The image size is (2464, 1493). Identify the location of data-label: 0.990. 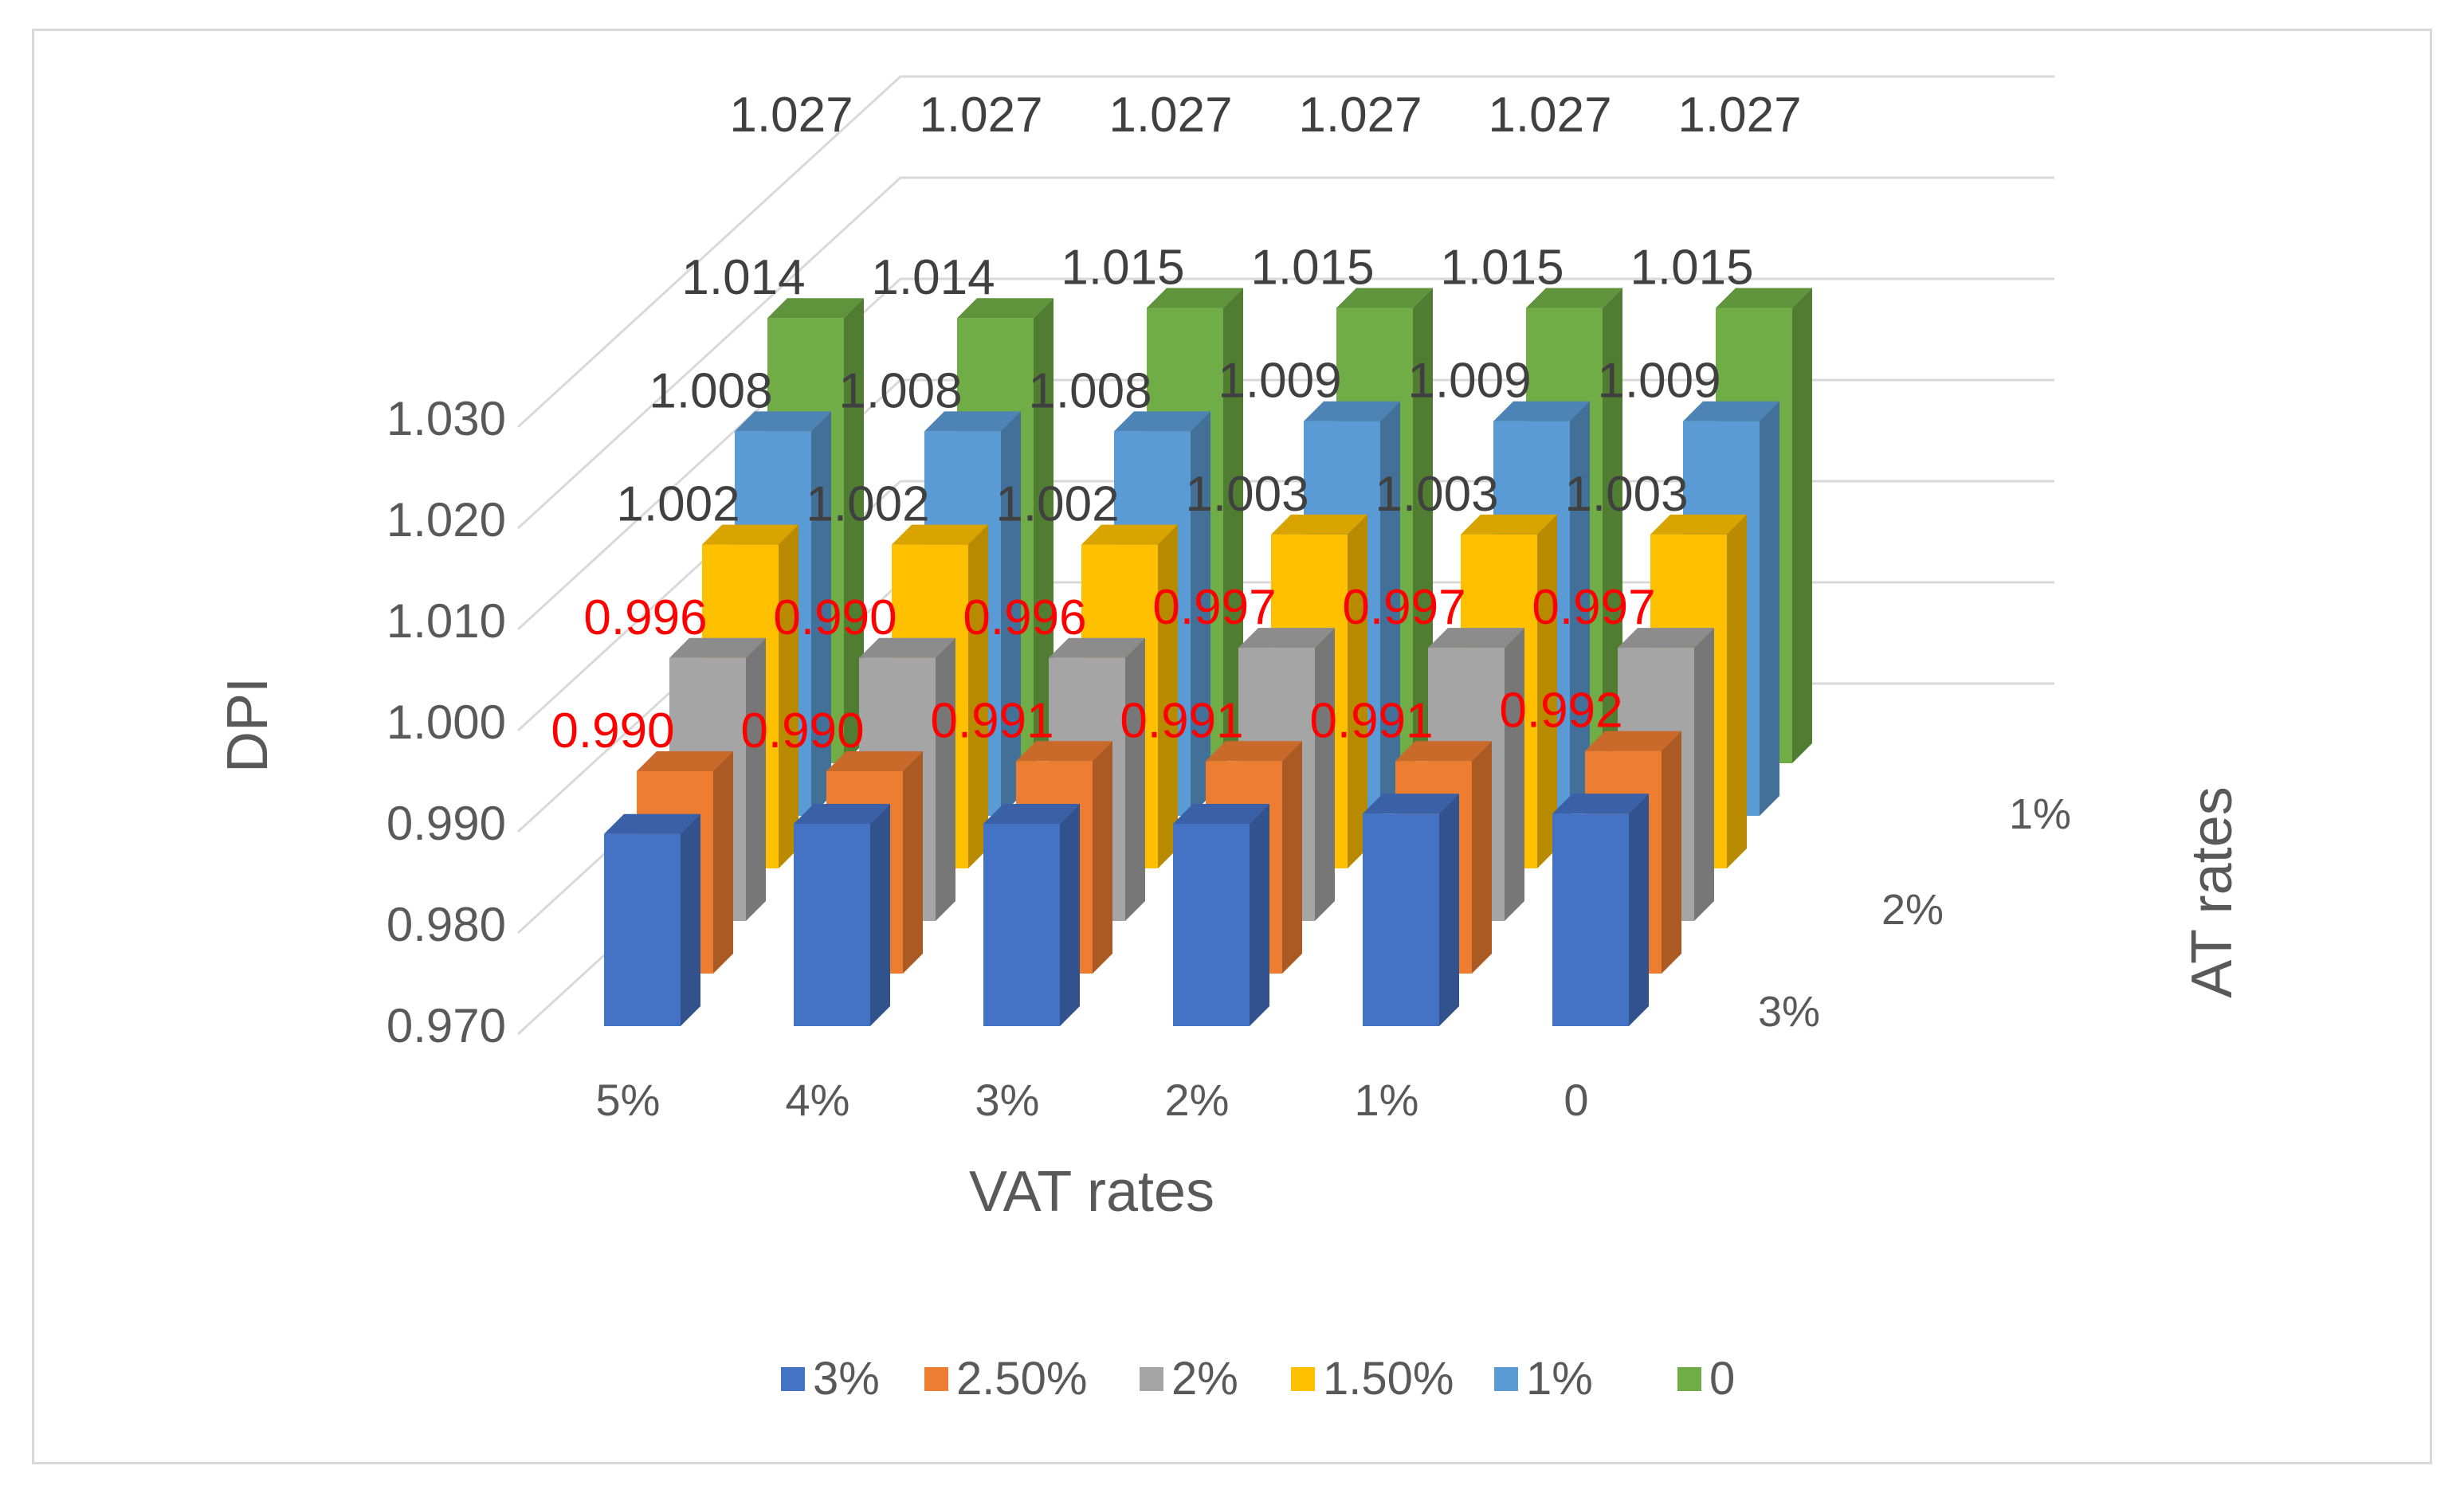
(802, 730).